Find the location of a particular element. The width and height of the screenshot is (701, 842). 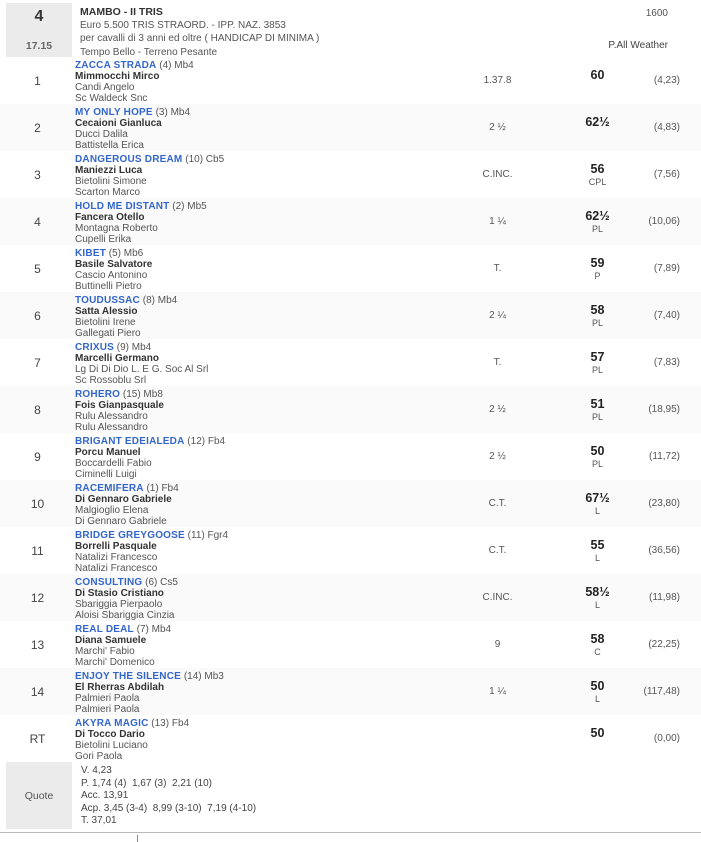

quote-line: Acc. 13,91 is located at coordinates (105, 796).